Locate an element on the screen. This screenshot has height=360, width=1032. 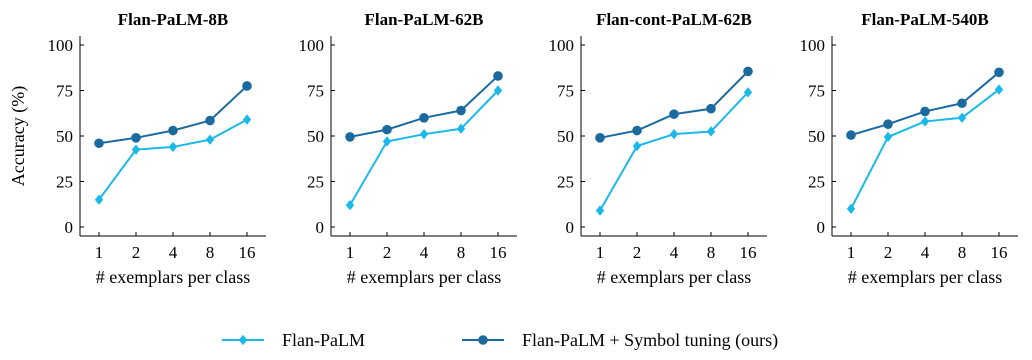
legend-label: Flan-PaLM is located at coordinates (323, 340).